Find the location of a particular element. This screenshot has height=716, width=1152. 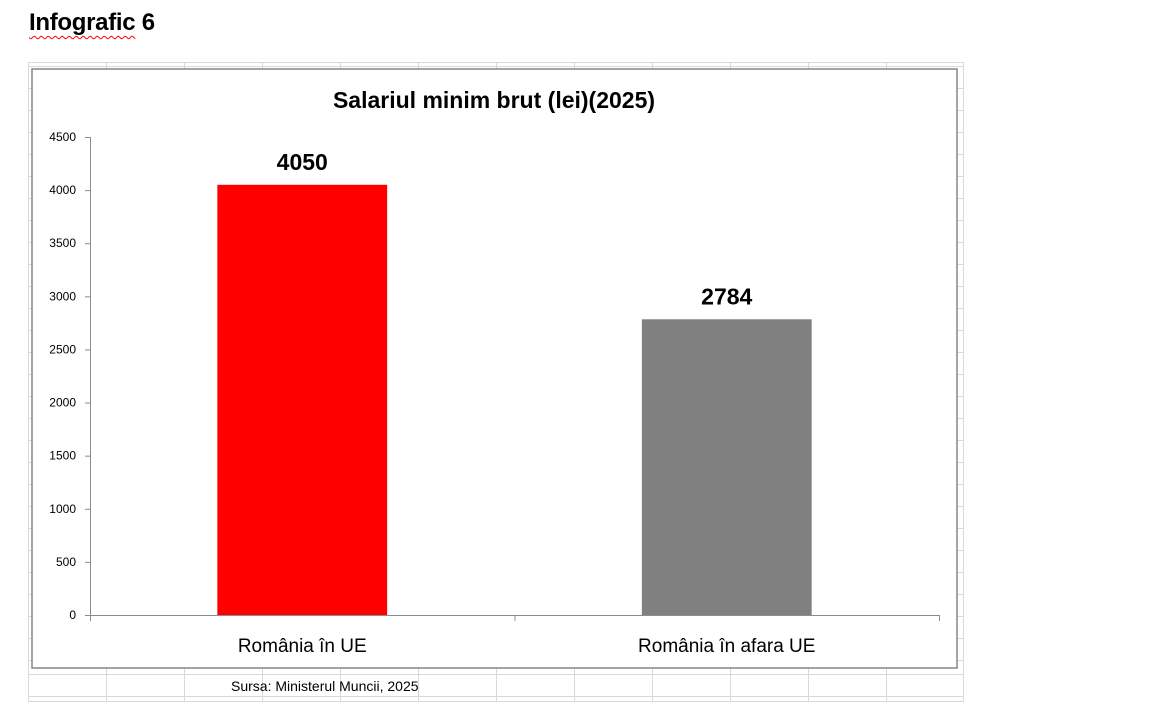

x-axis is located at coordinates (515, 618).